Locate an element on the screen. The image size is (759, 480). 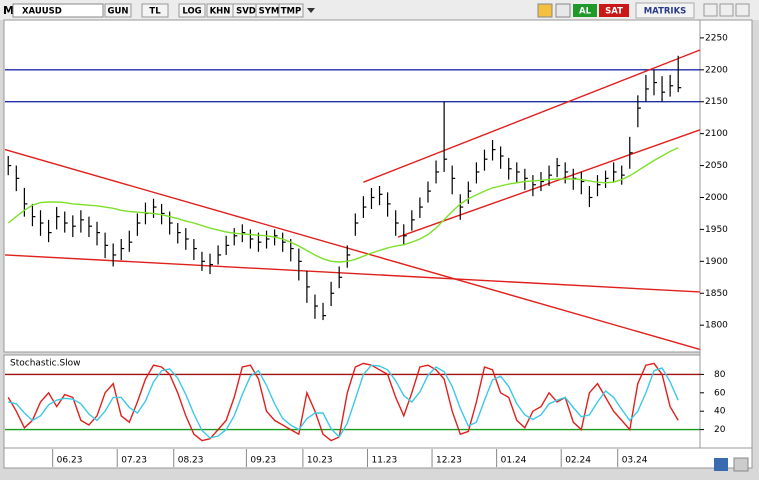
brand-box is located at coordinates (665, 10).